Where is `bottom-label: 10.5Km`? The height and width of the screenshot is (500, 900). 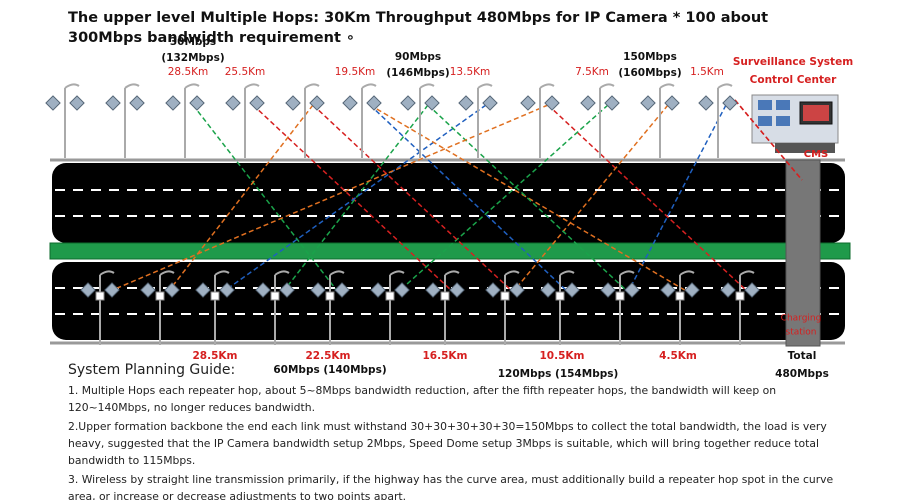
bottom-label: 10.5Km is located at coordinates (562, 356).